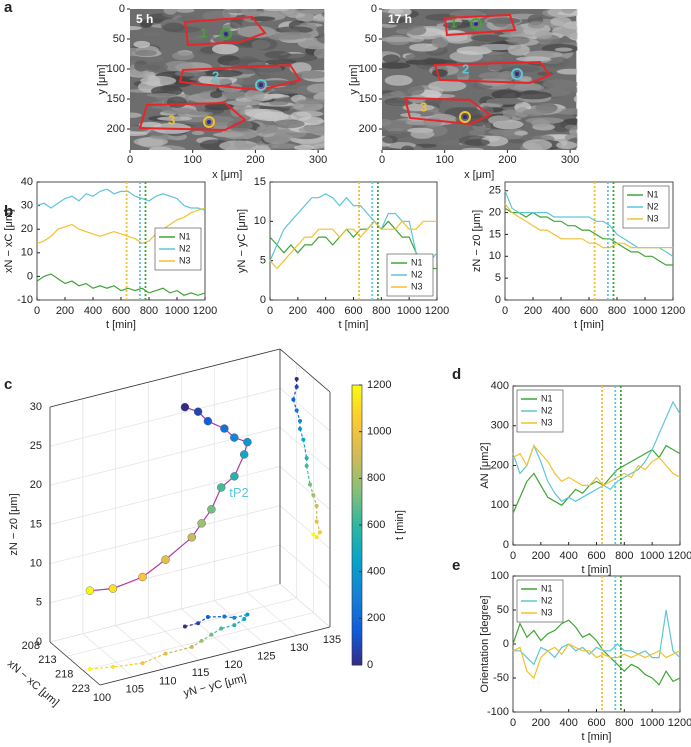  What do you see at coordinates (376, 572) in the screenshot?
I see `colorbar-tick-label: 400` at bounding box center [376, 572].